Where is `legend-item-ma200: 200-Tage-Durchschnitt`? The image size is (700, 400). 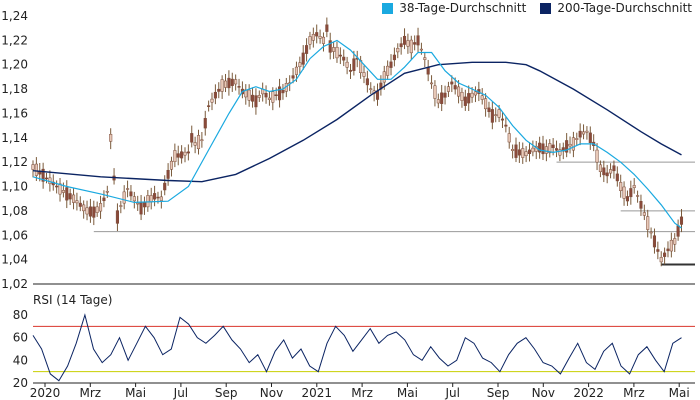
legend-item-ma200: 200-Tage-Durchschnitt is located at coordinates (616, 8).